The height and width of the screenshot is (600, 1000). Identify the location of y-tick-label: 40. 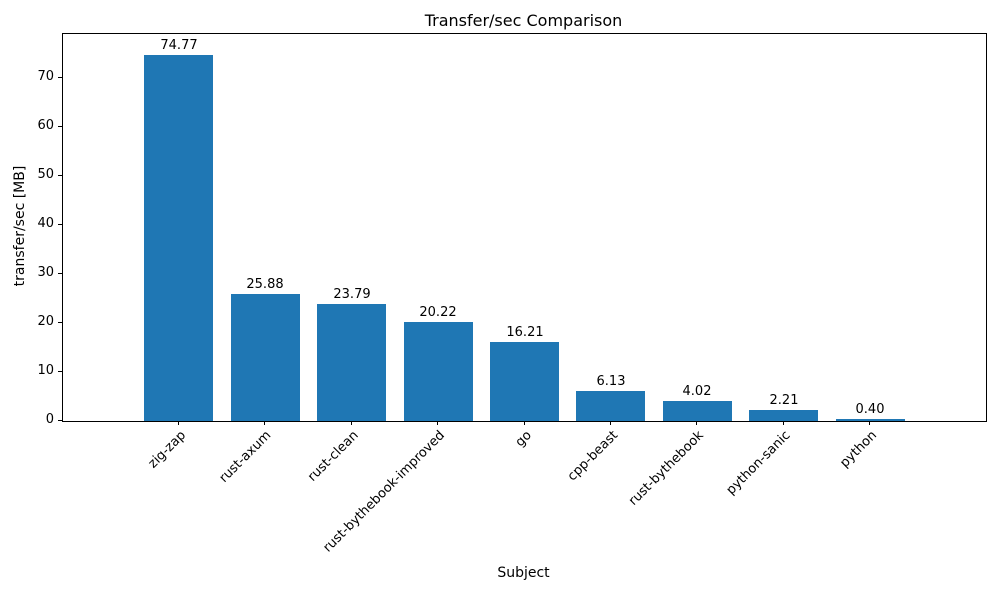
(45, 223).